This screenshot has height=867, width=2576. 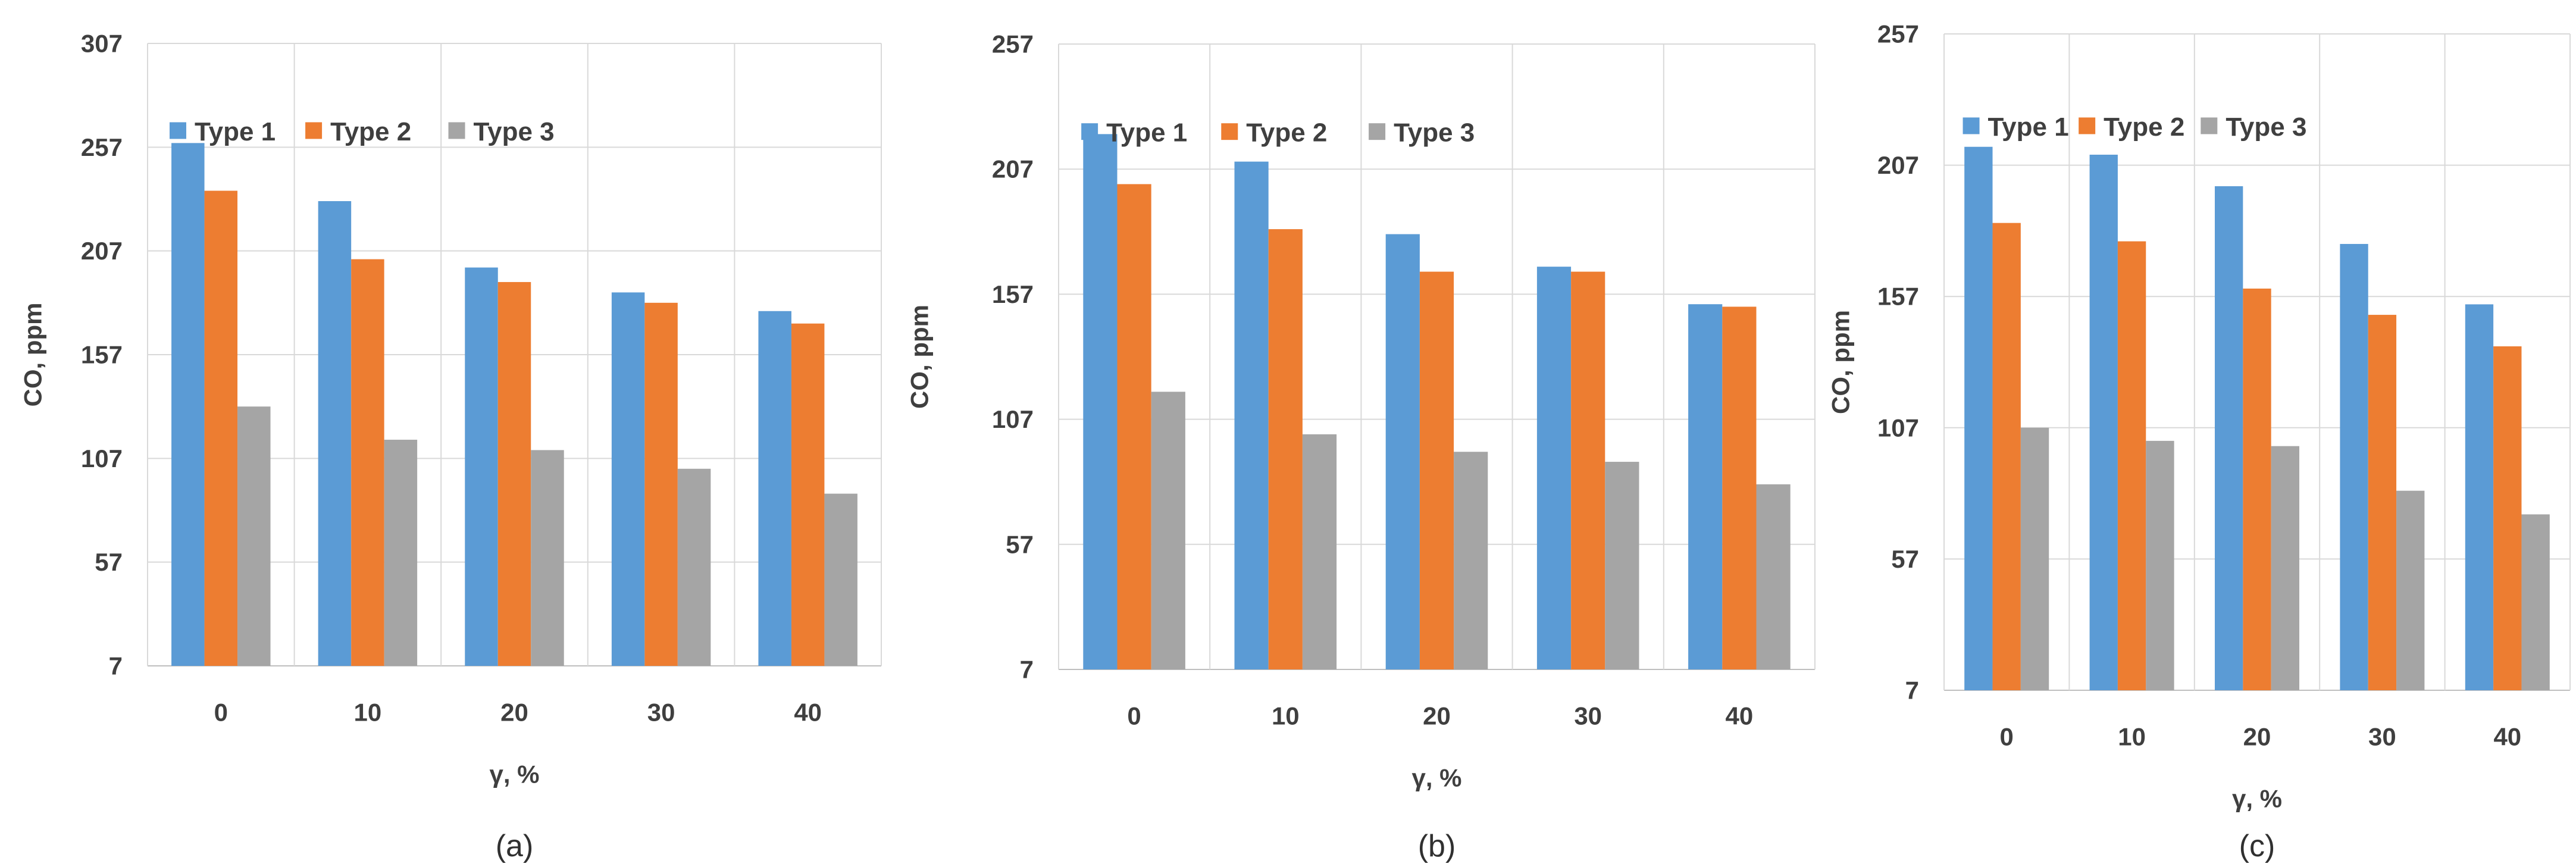 What do you see at coordinates (1436, 846) in the screenshot?
I see `chart-caption-b: (b)` at bounding box center [1436, 846].